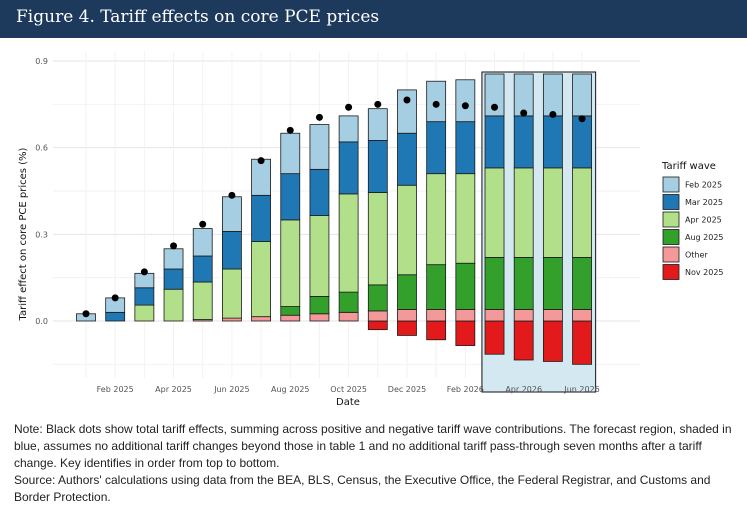 This screenshot has width=747, height=512. What do you see at coordinates (671, 202) in the screenshot?
I see `legend-swatch-mar-2025` at bounding box center [671, 202].